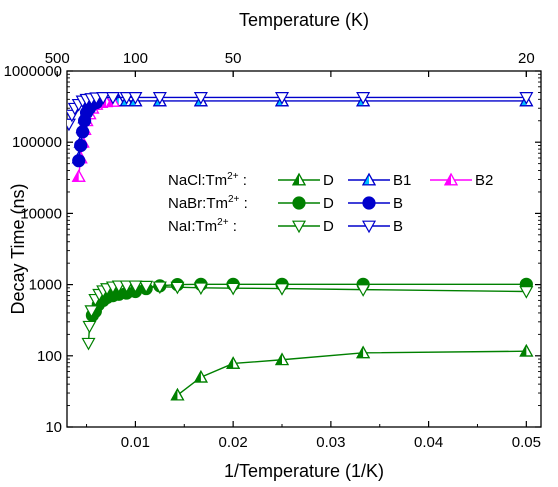 This screenshot has width=558, height=487. I want to click on x-tick-label: 0.04, so click(428, 442).